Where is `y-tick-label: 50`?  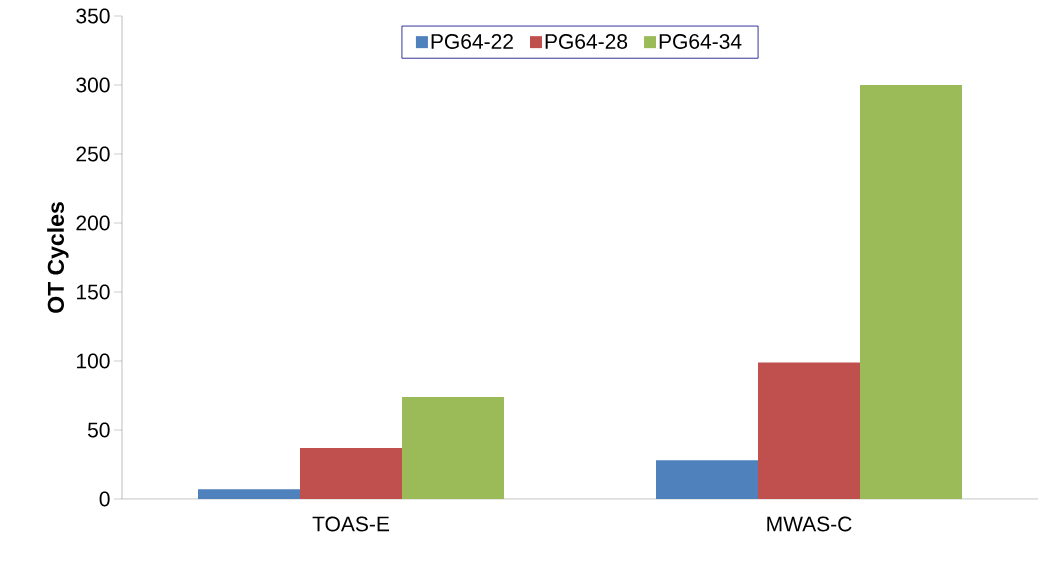 y-tick-label: 50 is located at coordinates (98, 430).